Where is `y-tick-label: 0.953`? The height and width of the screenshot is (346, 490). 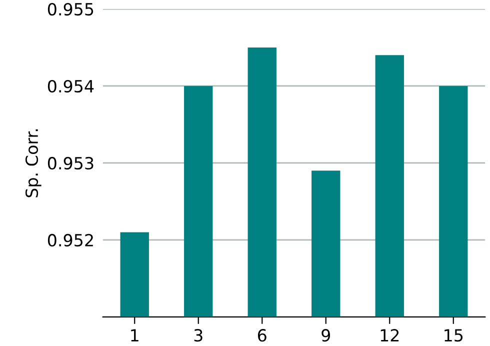
y-tick-label: 0.953 is located at coordinates (71, 163).